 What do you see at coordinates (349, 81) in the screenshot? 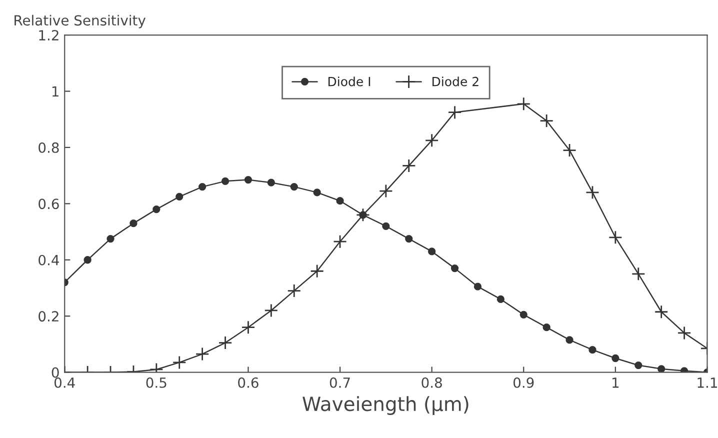
I see `legend-label: Diode I` at bounding box center [349, 81].